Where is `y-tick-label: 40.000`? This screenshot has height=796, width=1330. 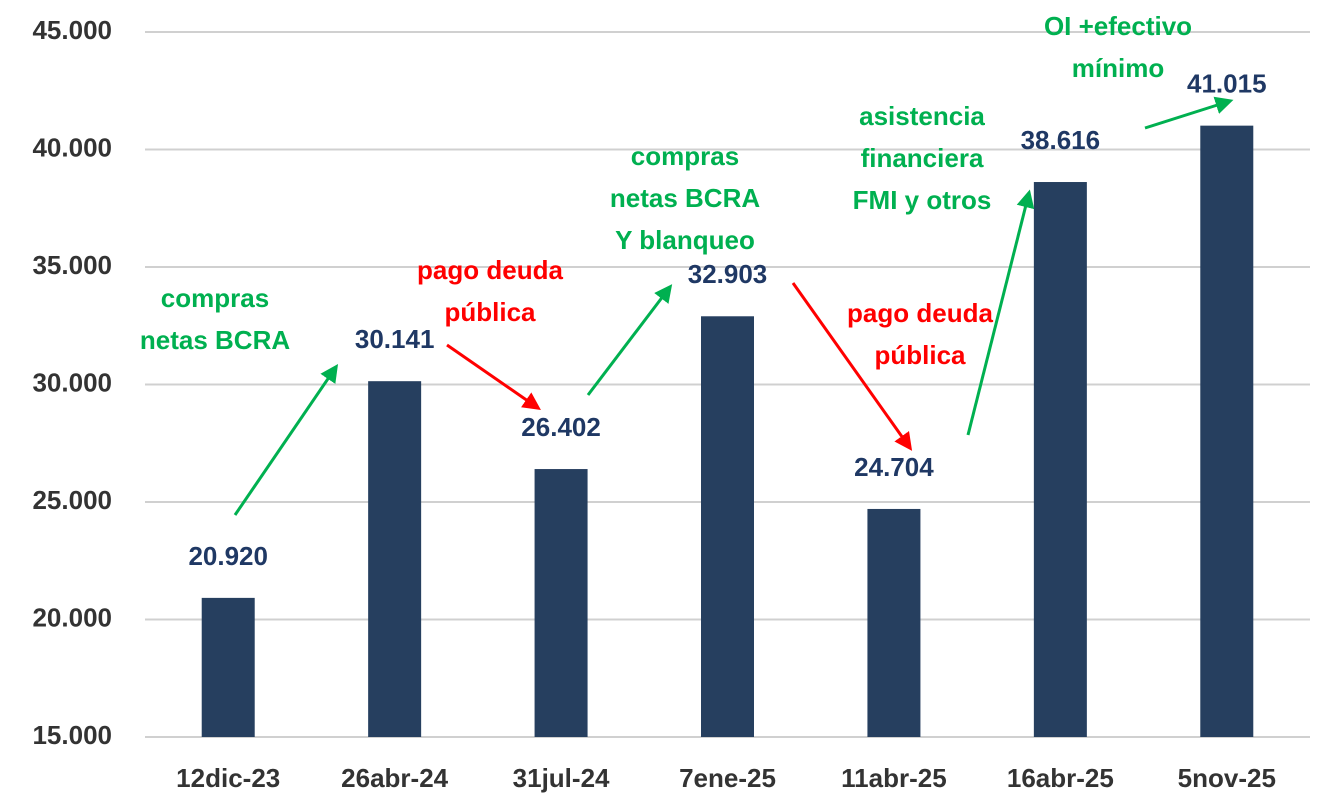 y-tick-label: 40.000 is located at coordinates (72, 147).